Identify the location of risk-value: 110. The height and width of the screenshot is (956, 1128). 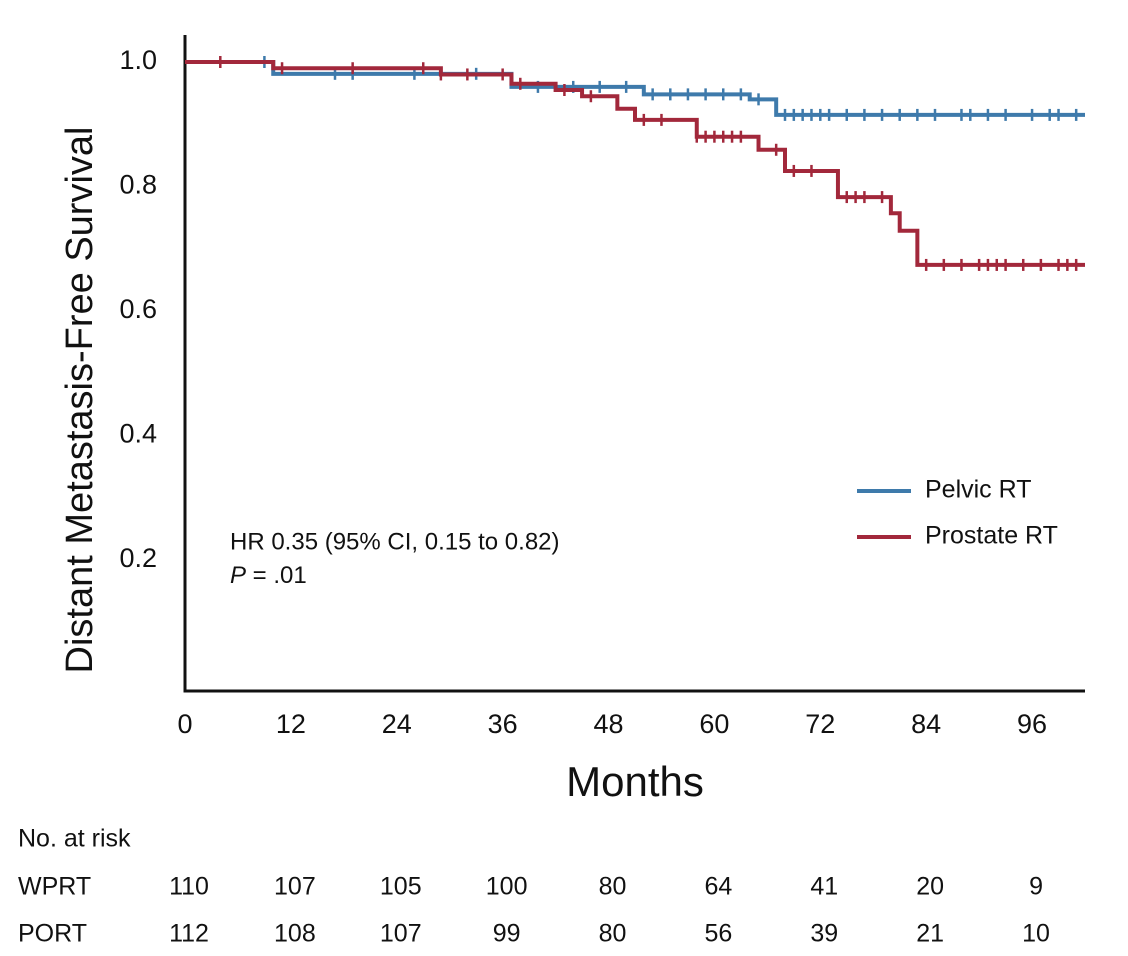
(189, 887).